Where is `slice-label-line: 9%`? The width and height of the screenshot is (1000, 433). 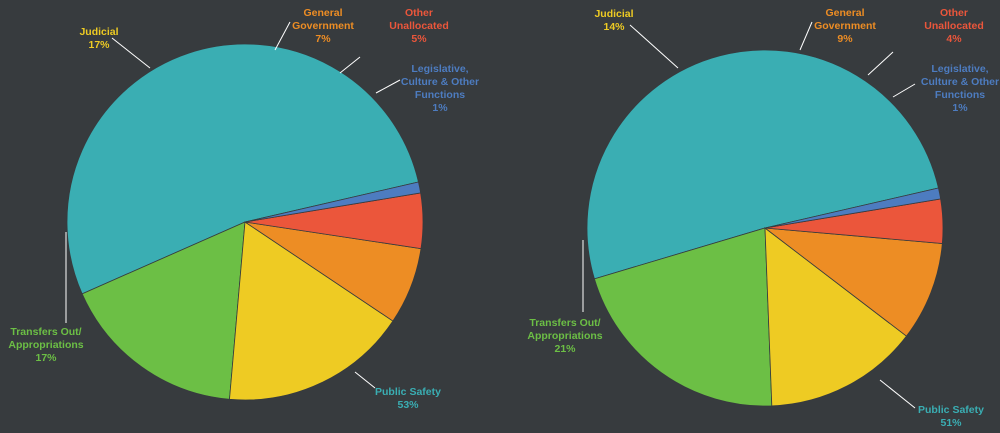
slice-label-line: 9% is located at coordinates (845, 39).